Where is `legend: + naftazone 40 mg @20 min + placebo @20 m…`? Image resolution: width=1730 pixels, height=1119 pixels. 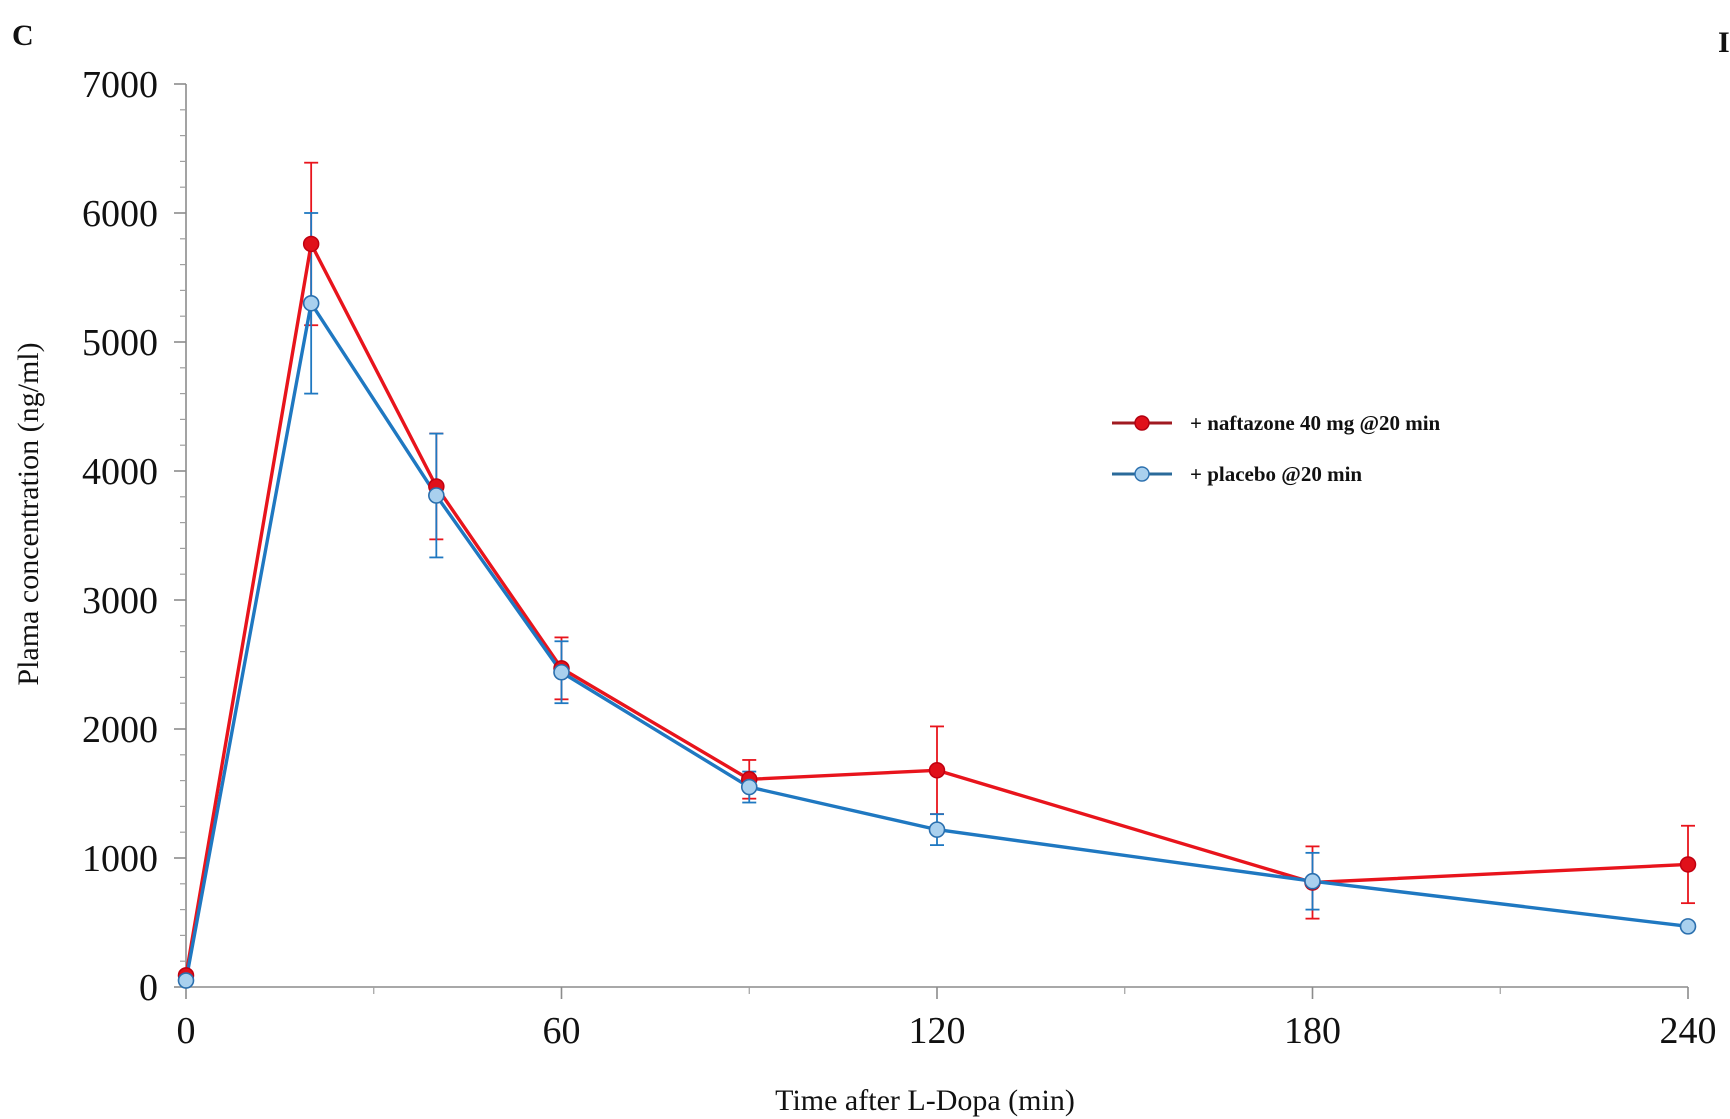
legend: + naftazone 40 mg @20 min + placebo @20 m… is located at coordinates (1276, 448).